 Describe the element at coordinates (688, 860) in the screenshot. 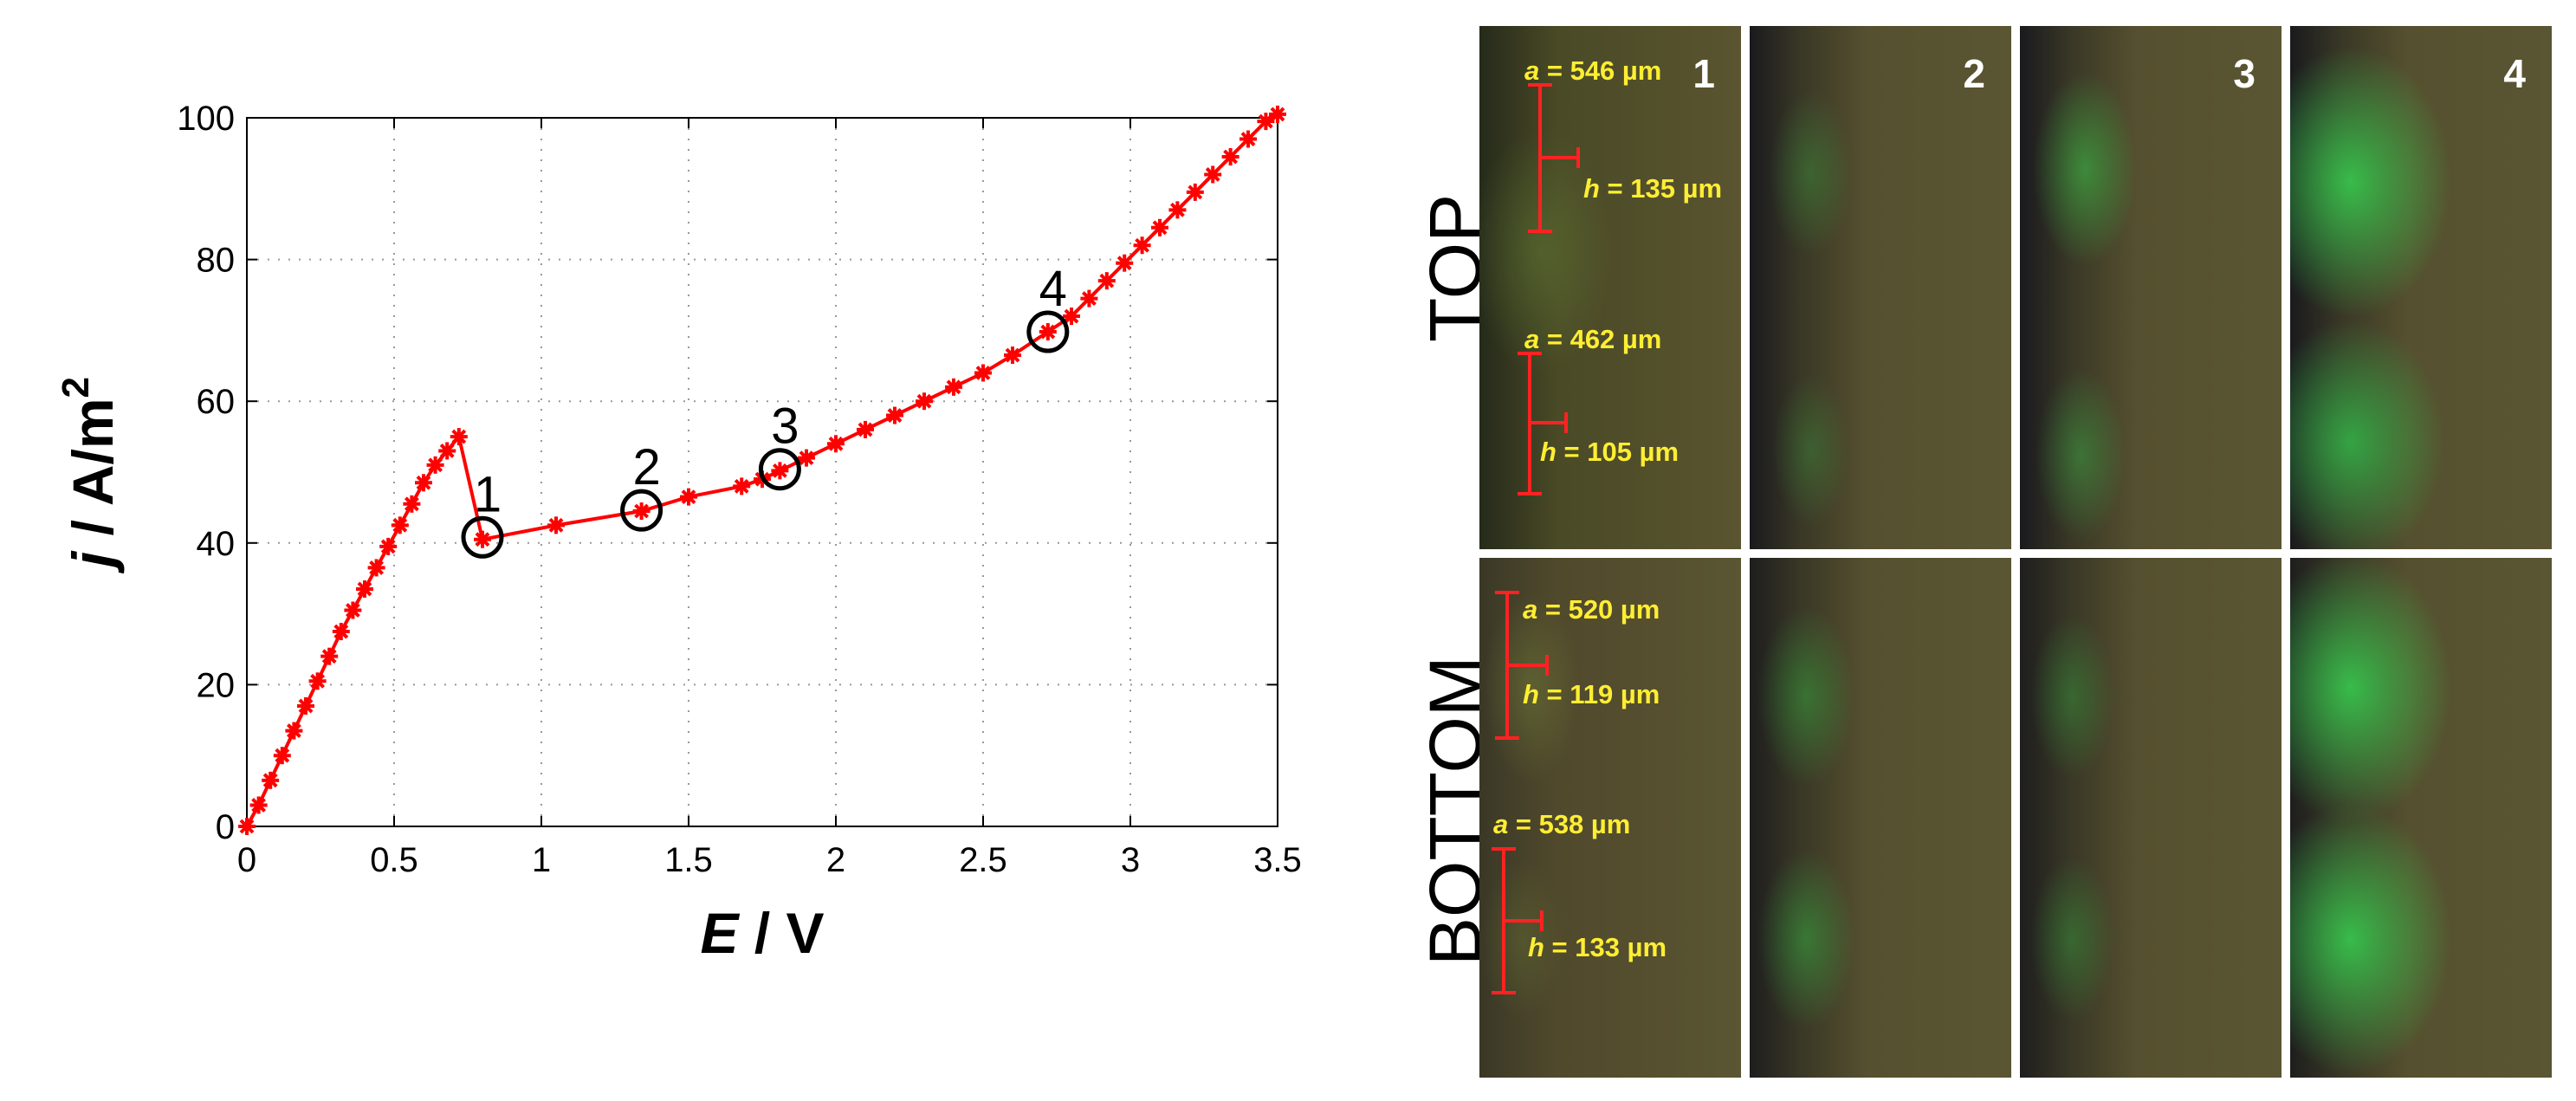

I see `x-tick-label: 1.5` at that location.